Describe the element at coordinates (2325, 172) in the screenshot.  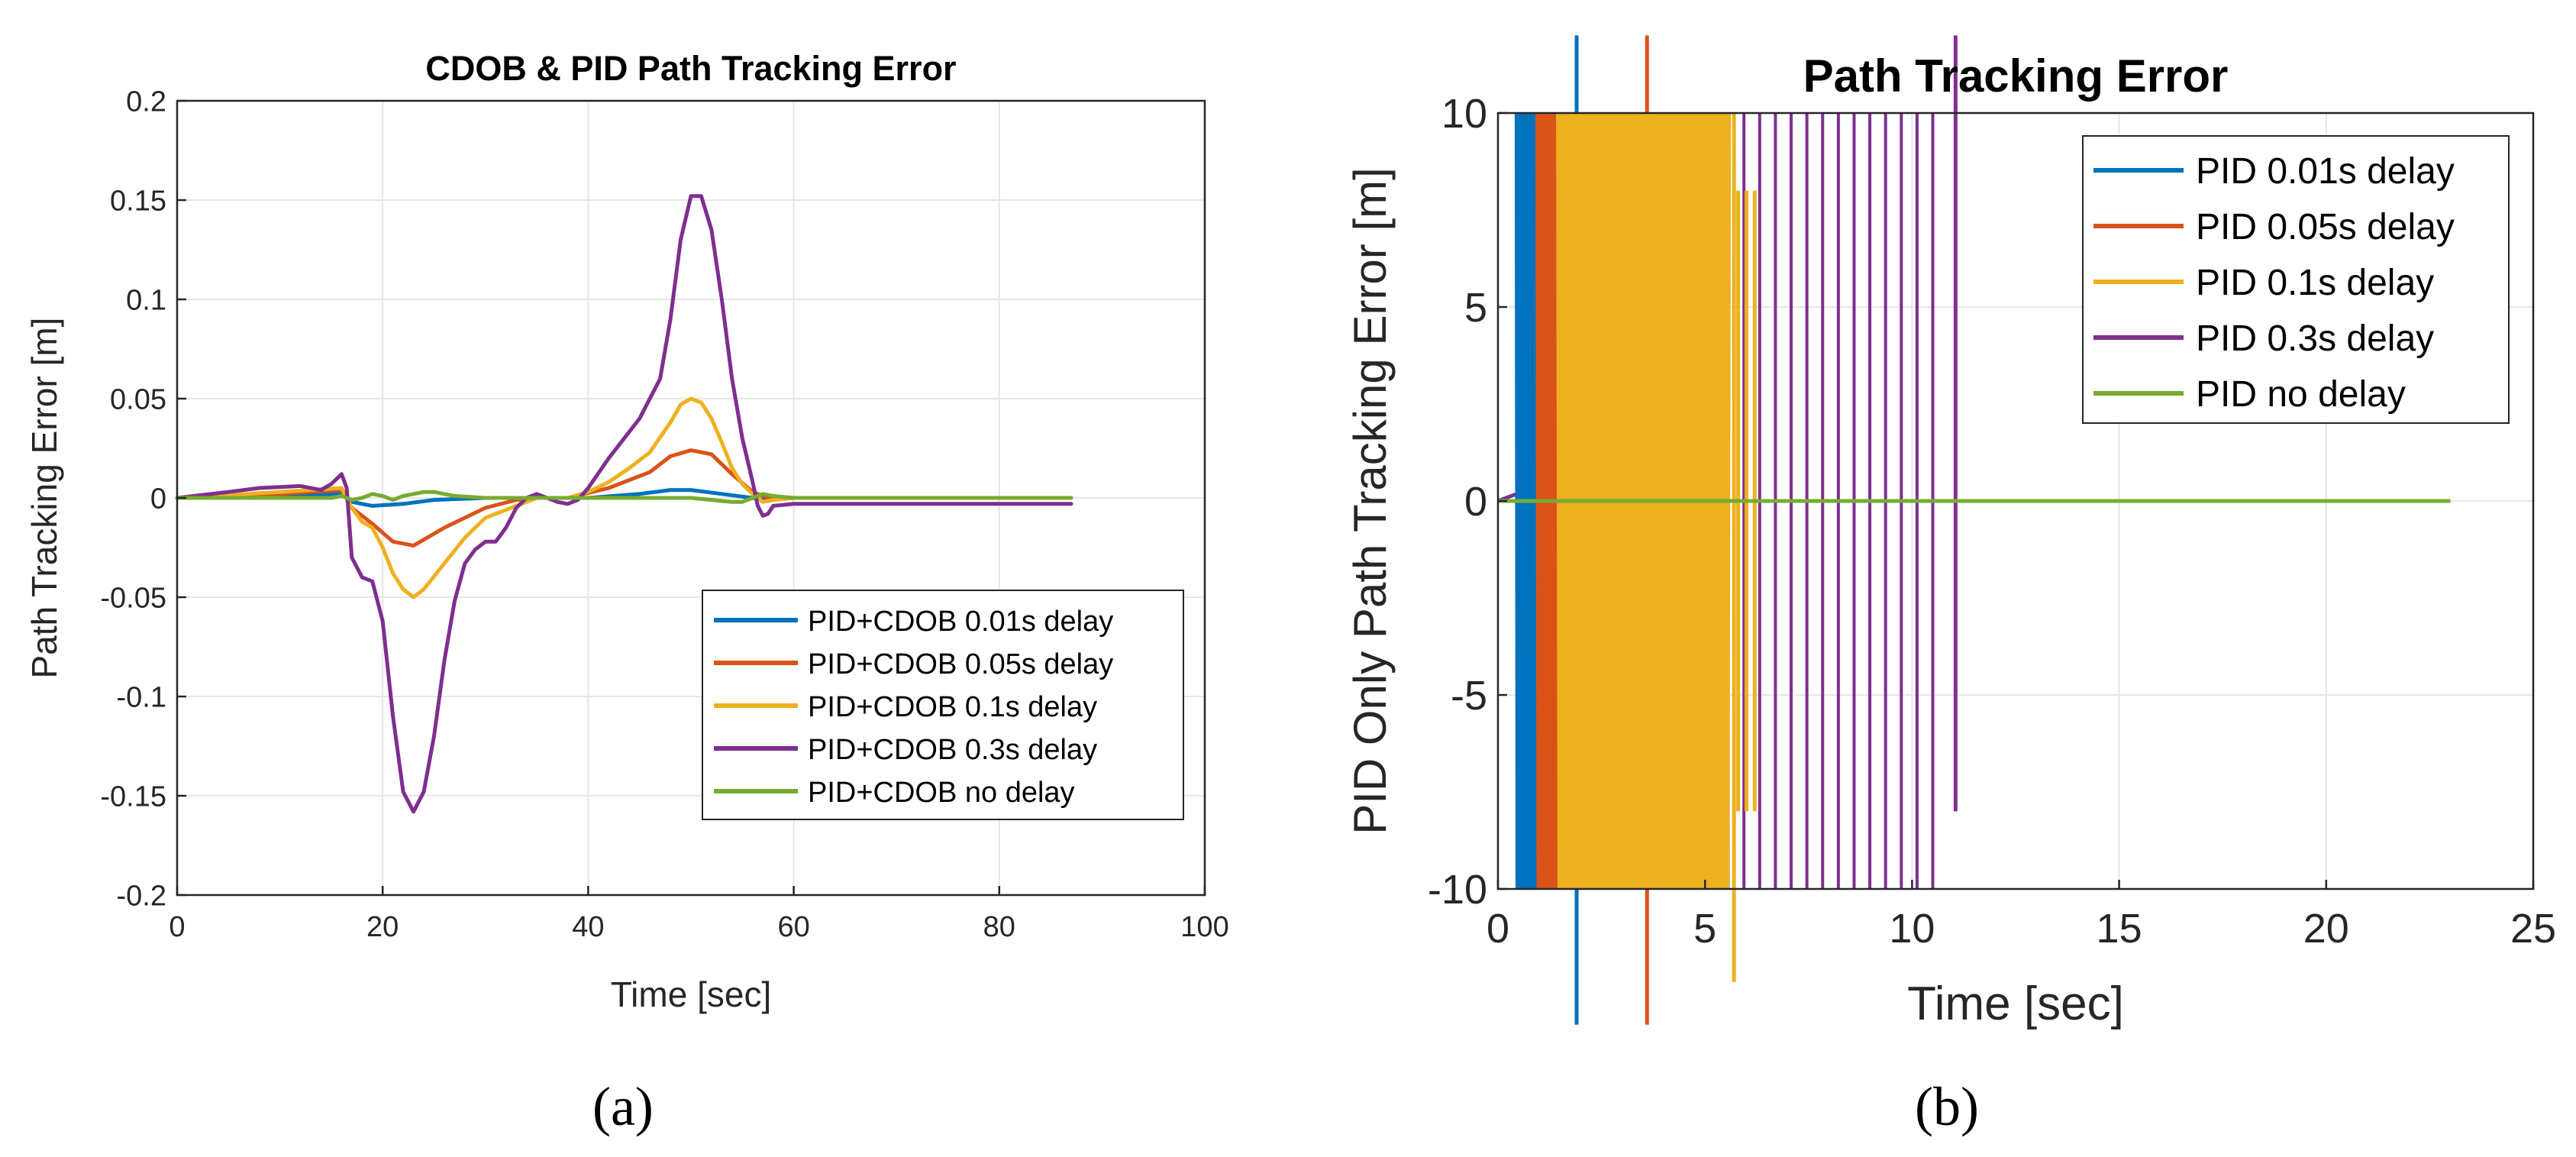
I see `legend-label-b-0: PID 0.01s delay` at that location.